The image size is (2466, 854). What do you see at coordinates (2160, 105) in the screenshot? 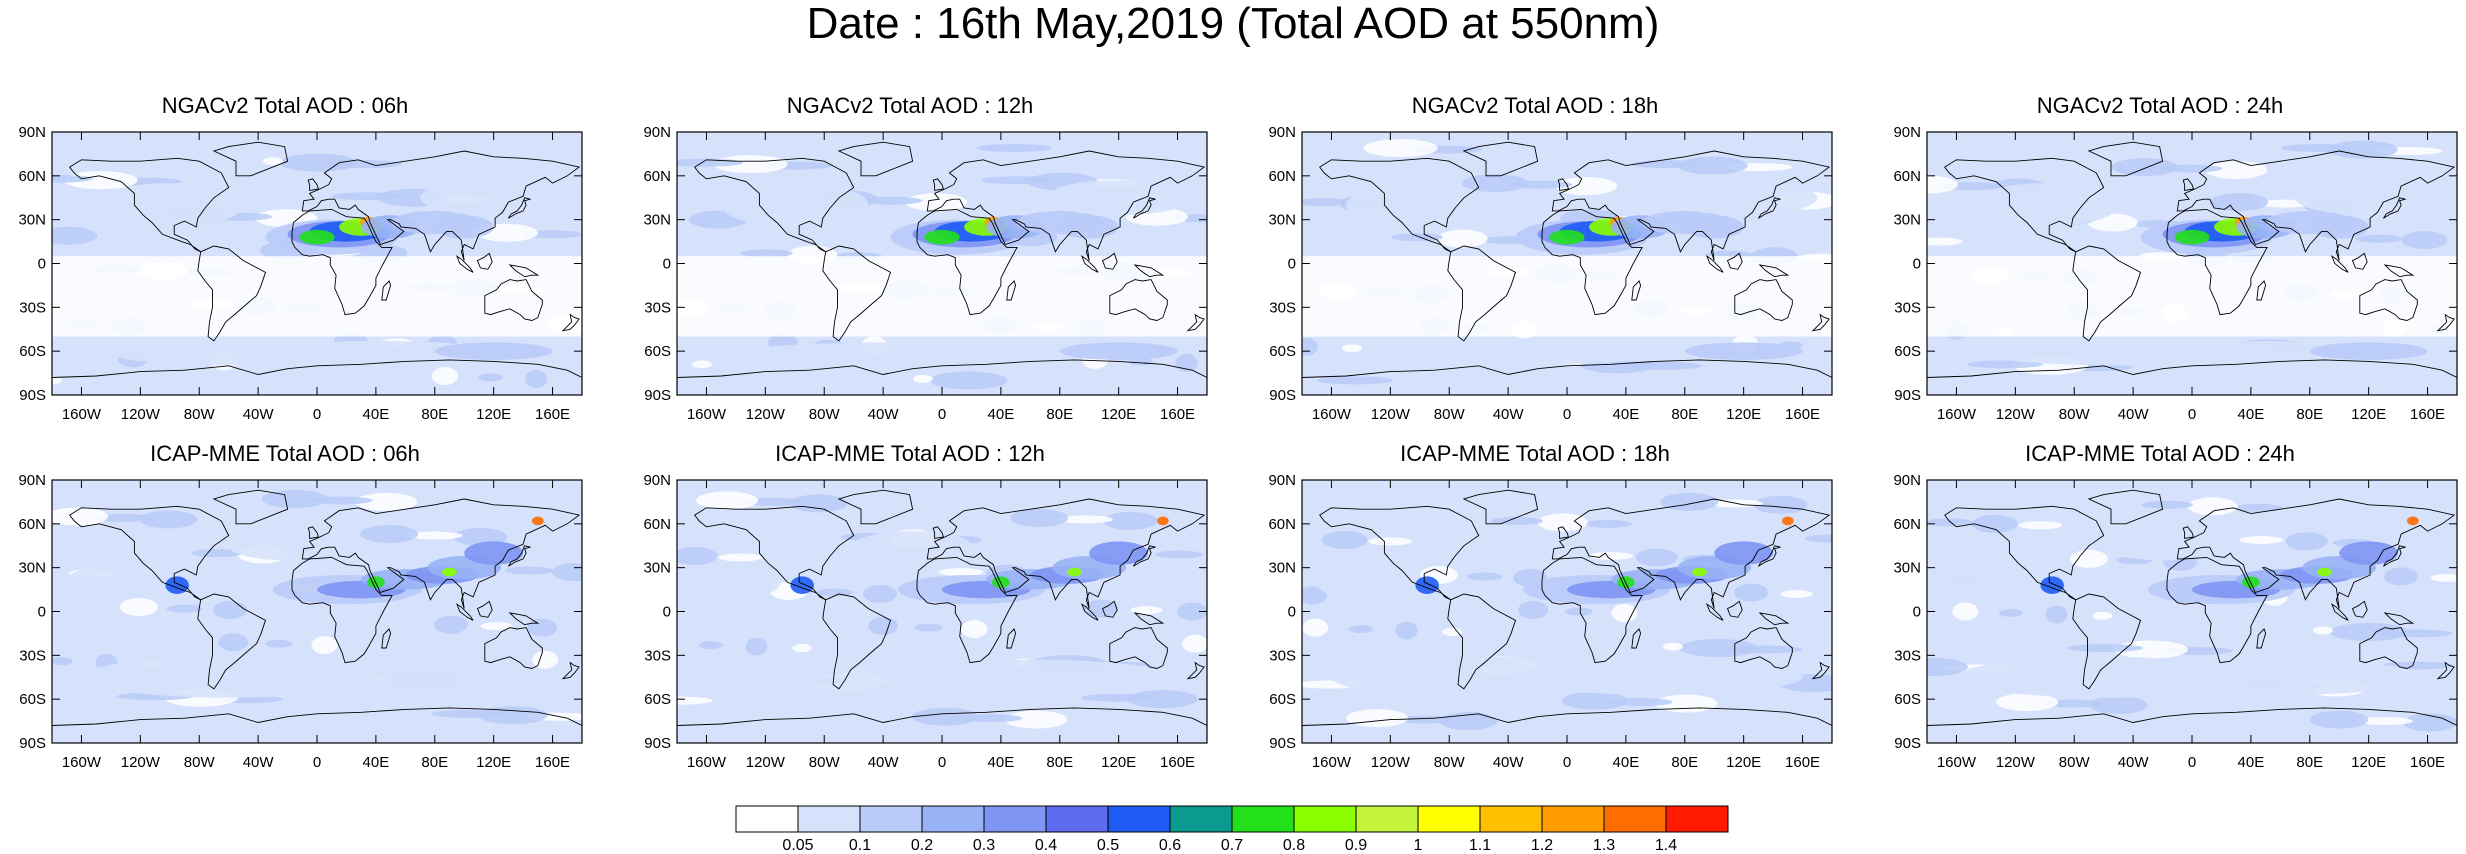
I see `panel-title: NGACv2 Total AOD : 24h` at bounding box center [2160, 105].